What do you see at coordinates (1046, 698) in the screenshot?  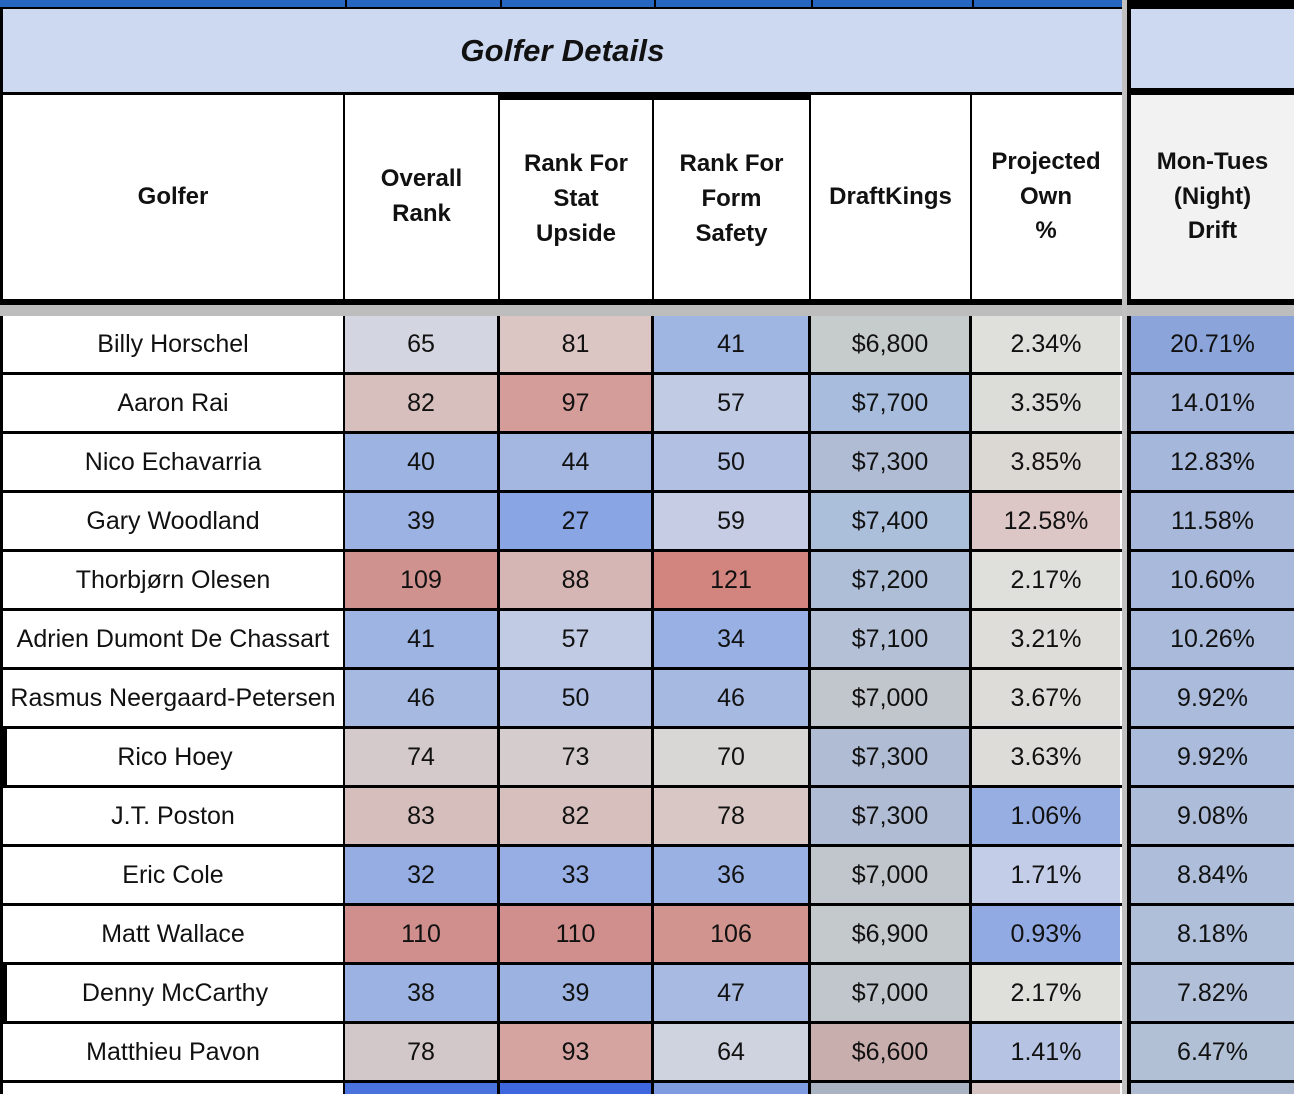 I see `projected-own-cell: 3.67%` at bounding box center [1046, 698].